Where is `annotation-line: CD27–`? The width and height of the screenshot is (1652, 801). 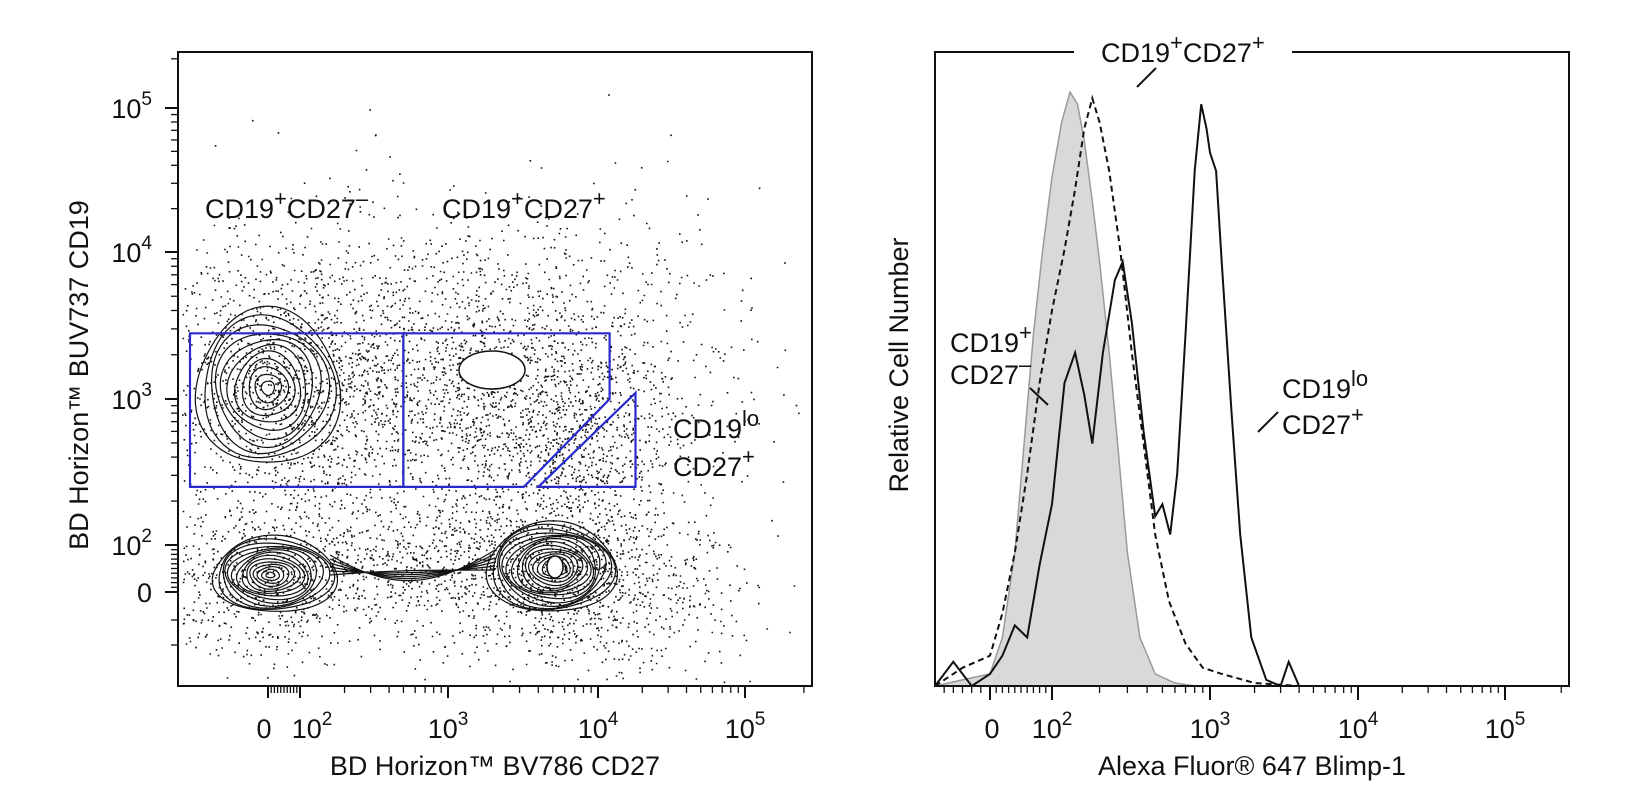
annotation-line: CD27– is located at coordinates (991, 371).